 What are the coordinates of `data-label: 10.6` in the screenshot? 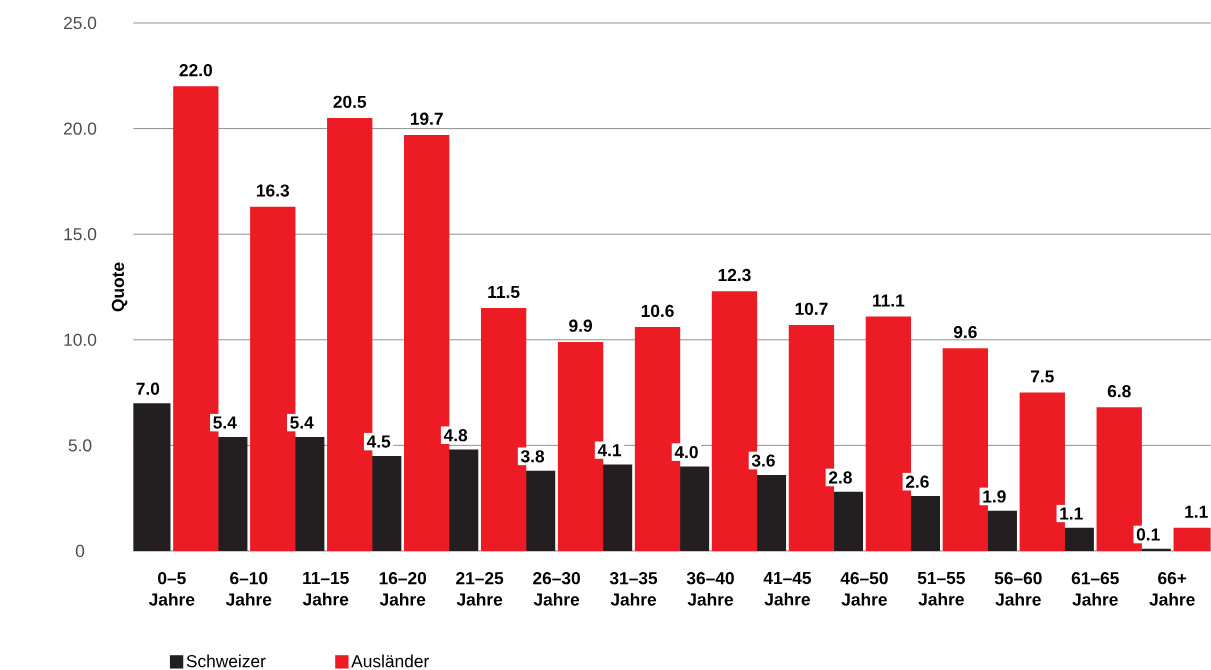 It's located at (657, 311).